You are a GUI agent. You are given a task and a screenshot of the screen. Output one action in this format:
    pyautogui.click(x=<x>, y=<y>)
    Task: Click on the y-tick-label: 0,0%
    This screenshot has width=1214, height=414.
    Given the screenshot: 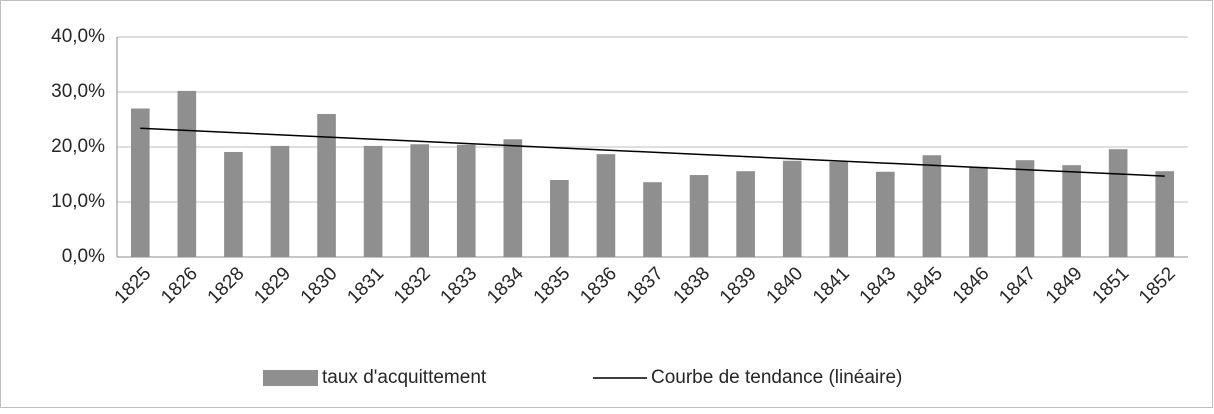 What is the action you would take?
    pyautogui.click(x=83, y=256)
    